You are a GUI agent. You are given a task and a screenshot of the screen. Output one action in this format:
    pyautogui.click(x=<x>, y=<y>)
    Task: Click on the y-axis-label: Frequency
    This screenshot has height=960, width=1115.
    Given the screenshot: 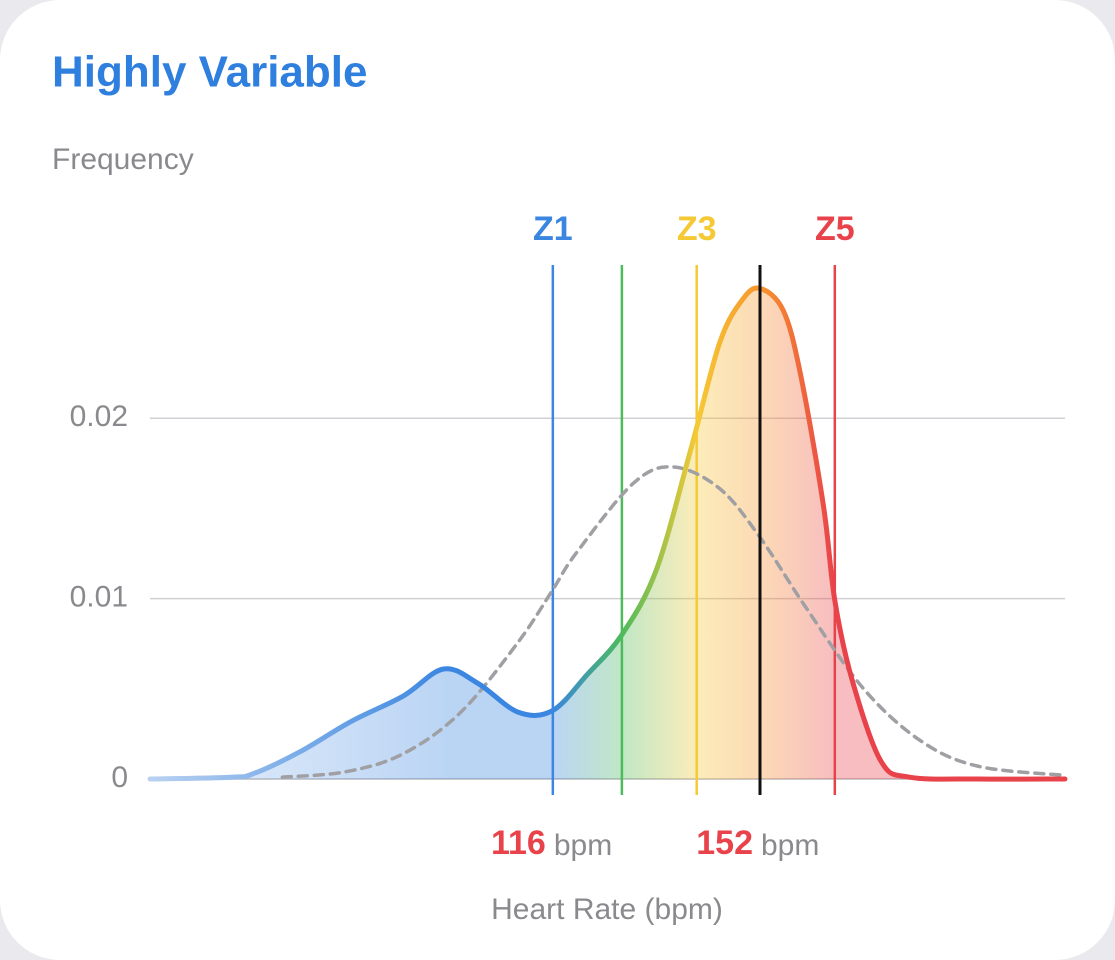 What is the action you would take?
    pyautogui.click(x=123, y=159)
    